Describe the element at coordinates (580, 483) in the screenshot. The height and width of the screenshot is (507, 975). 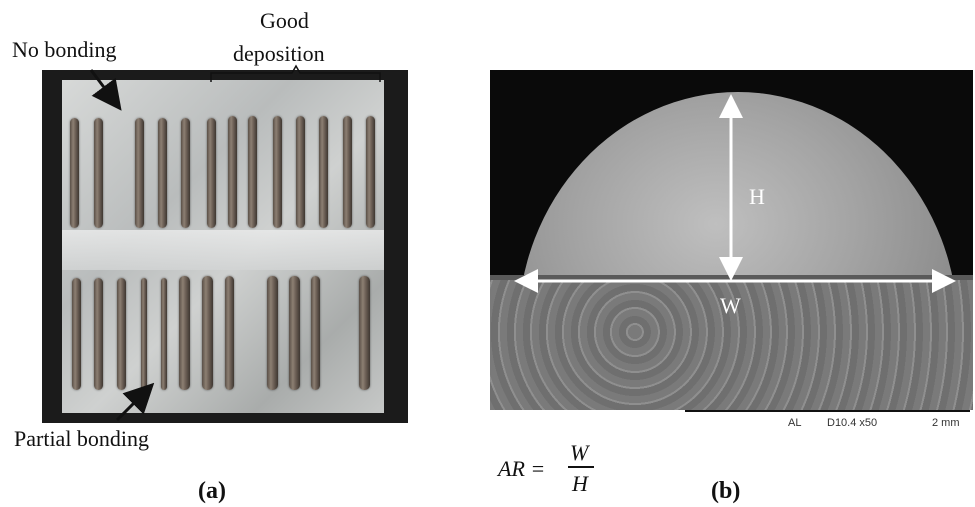
I see `equation-denominator: H` at that location.